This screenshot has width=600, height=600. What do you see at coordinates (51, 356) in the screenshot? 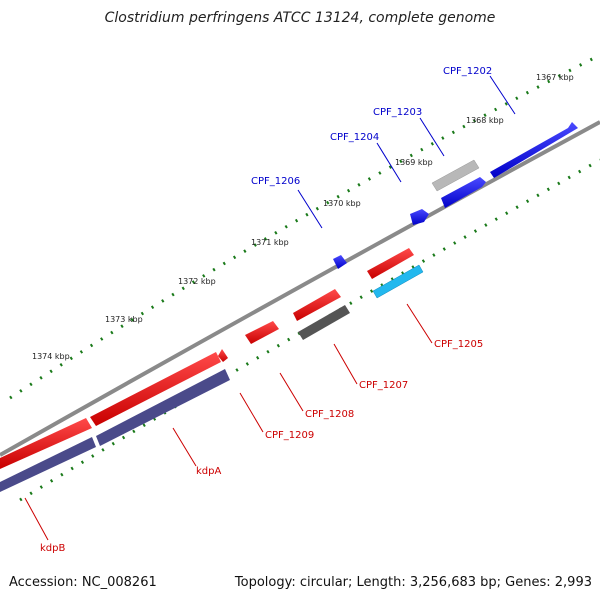
I see `tick-label-1374: 1374 kbp` at bounding box center [51, 356].